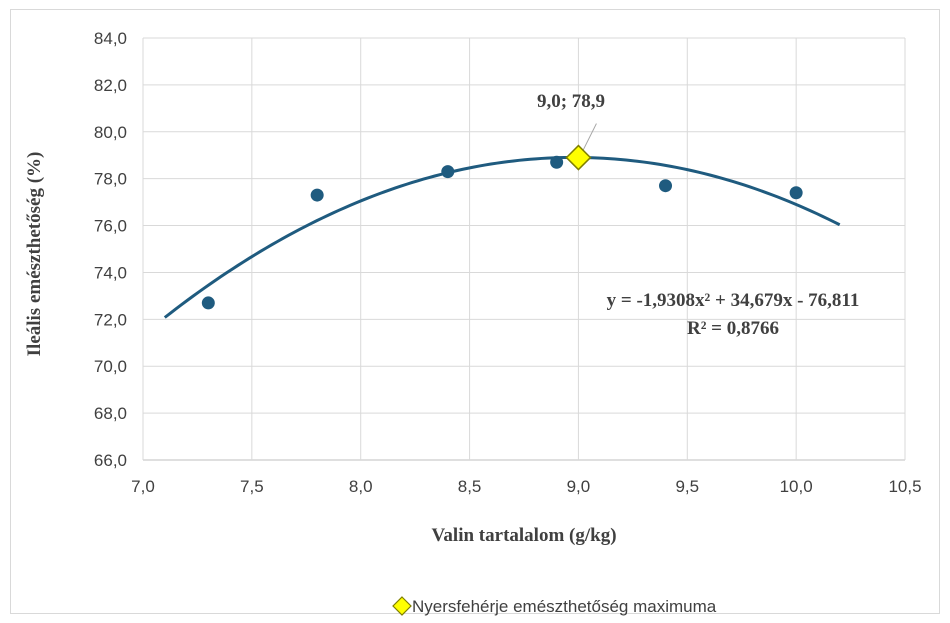 Image resolution: width=950 pixels, height=623 pixels. What do you see at coordinates (34, 254) in the screenshot?
I see `y-axis-title: Ileális emészthetőség (%)` at bounding box center [34, 254].